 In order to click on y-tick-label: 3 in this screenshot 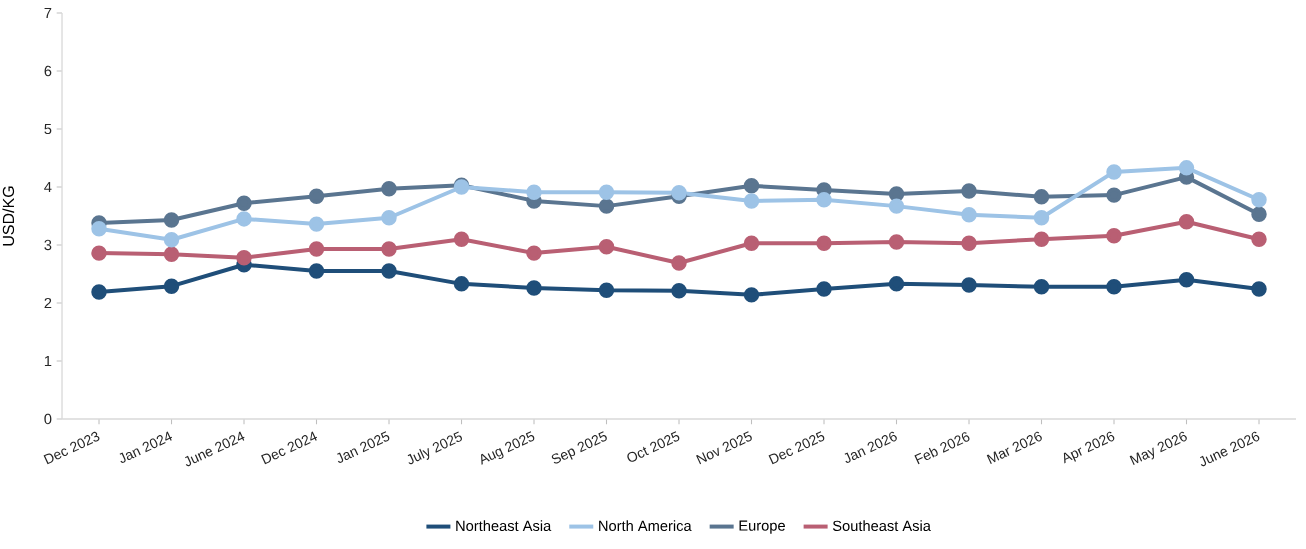, I will do `click(48, 245)`.